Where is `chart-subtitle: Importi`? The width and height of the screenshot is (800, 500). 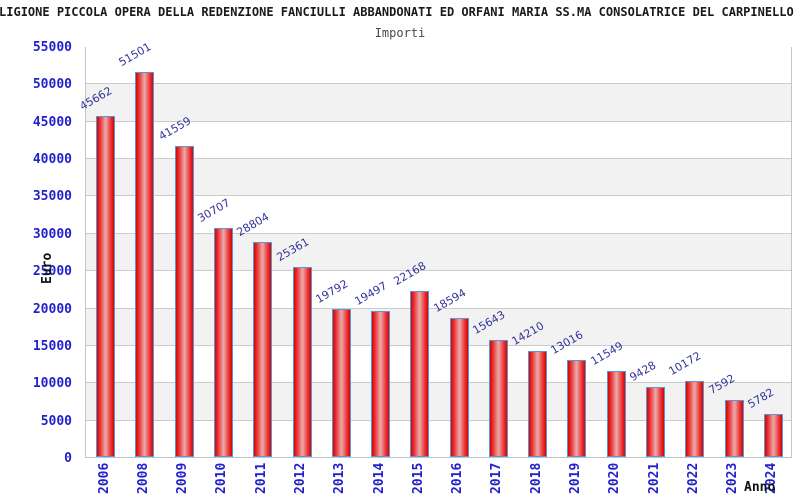
chart-subtitle: Importi is located at coordinates (400, 33).